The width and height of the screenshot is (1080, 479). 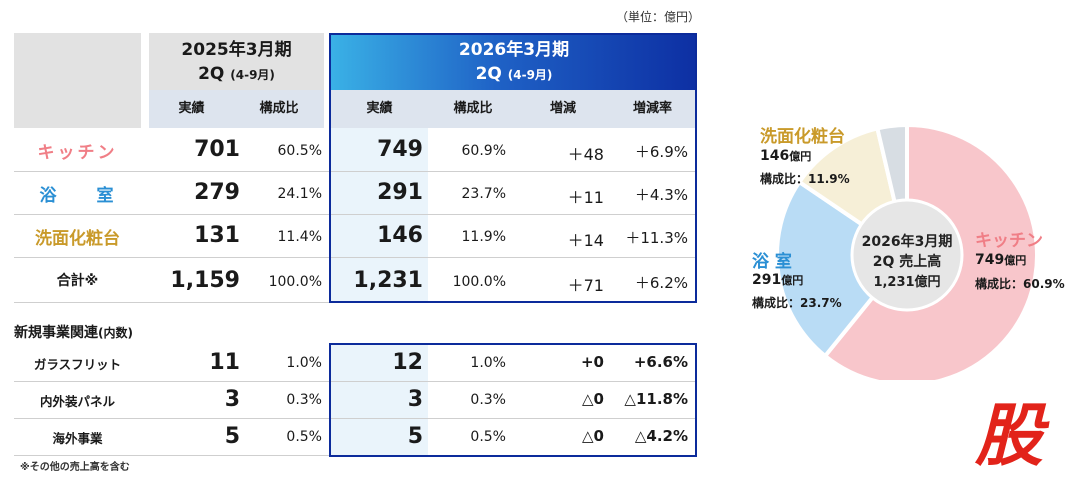 What do you see at coordinates (656, 238) in the screenshot?
I see `vanity-rate: ＋11.3%` at bounding box center [656, 238].